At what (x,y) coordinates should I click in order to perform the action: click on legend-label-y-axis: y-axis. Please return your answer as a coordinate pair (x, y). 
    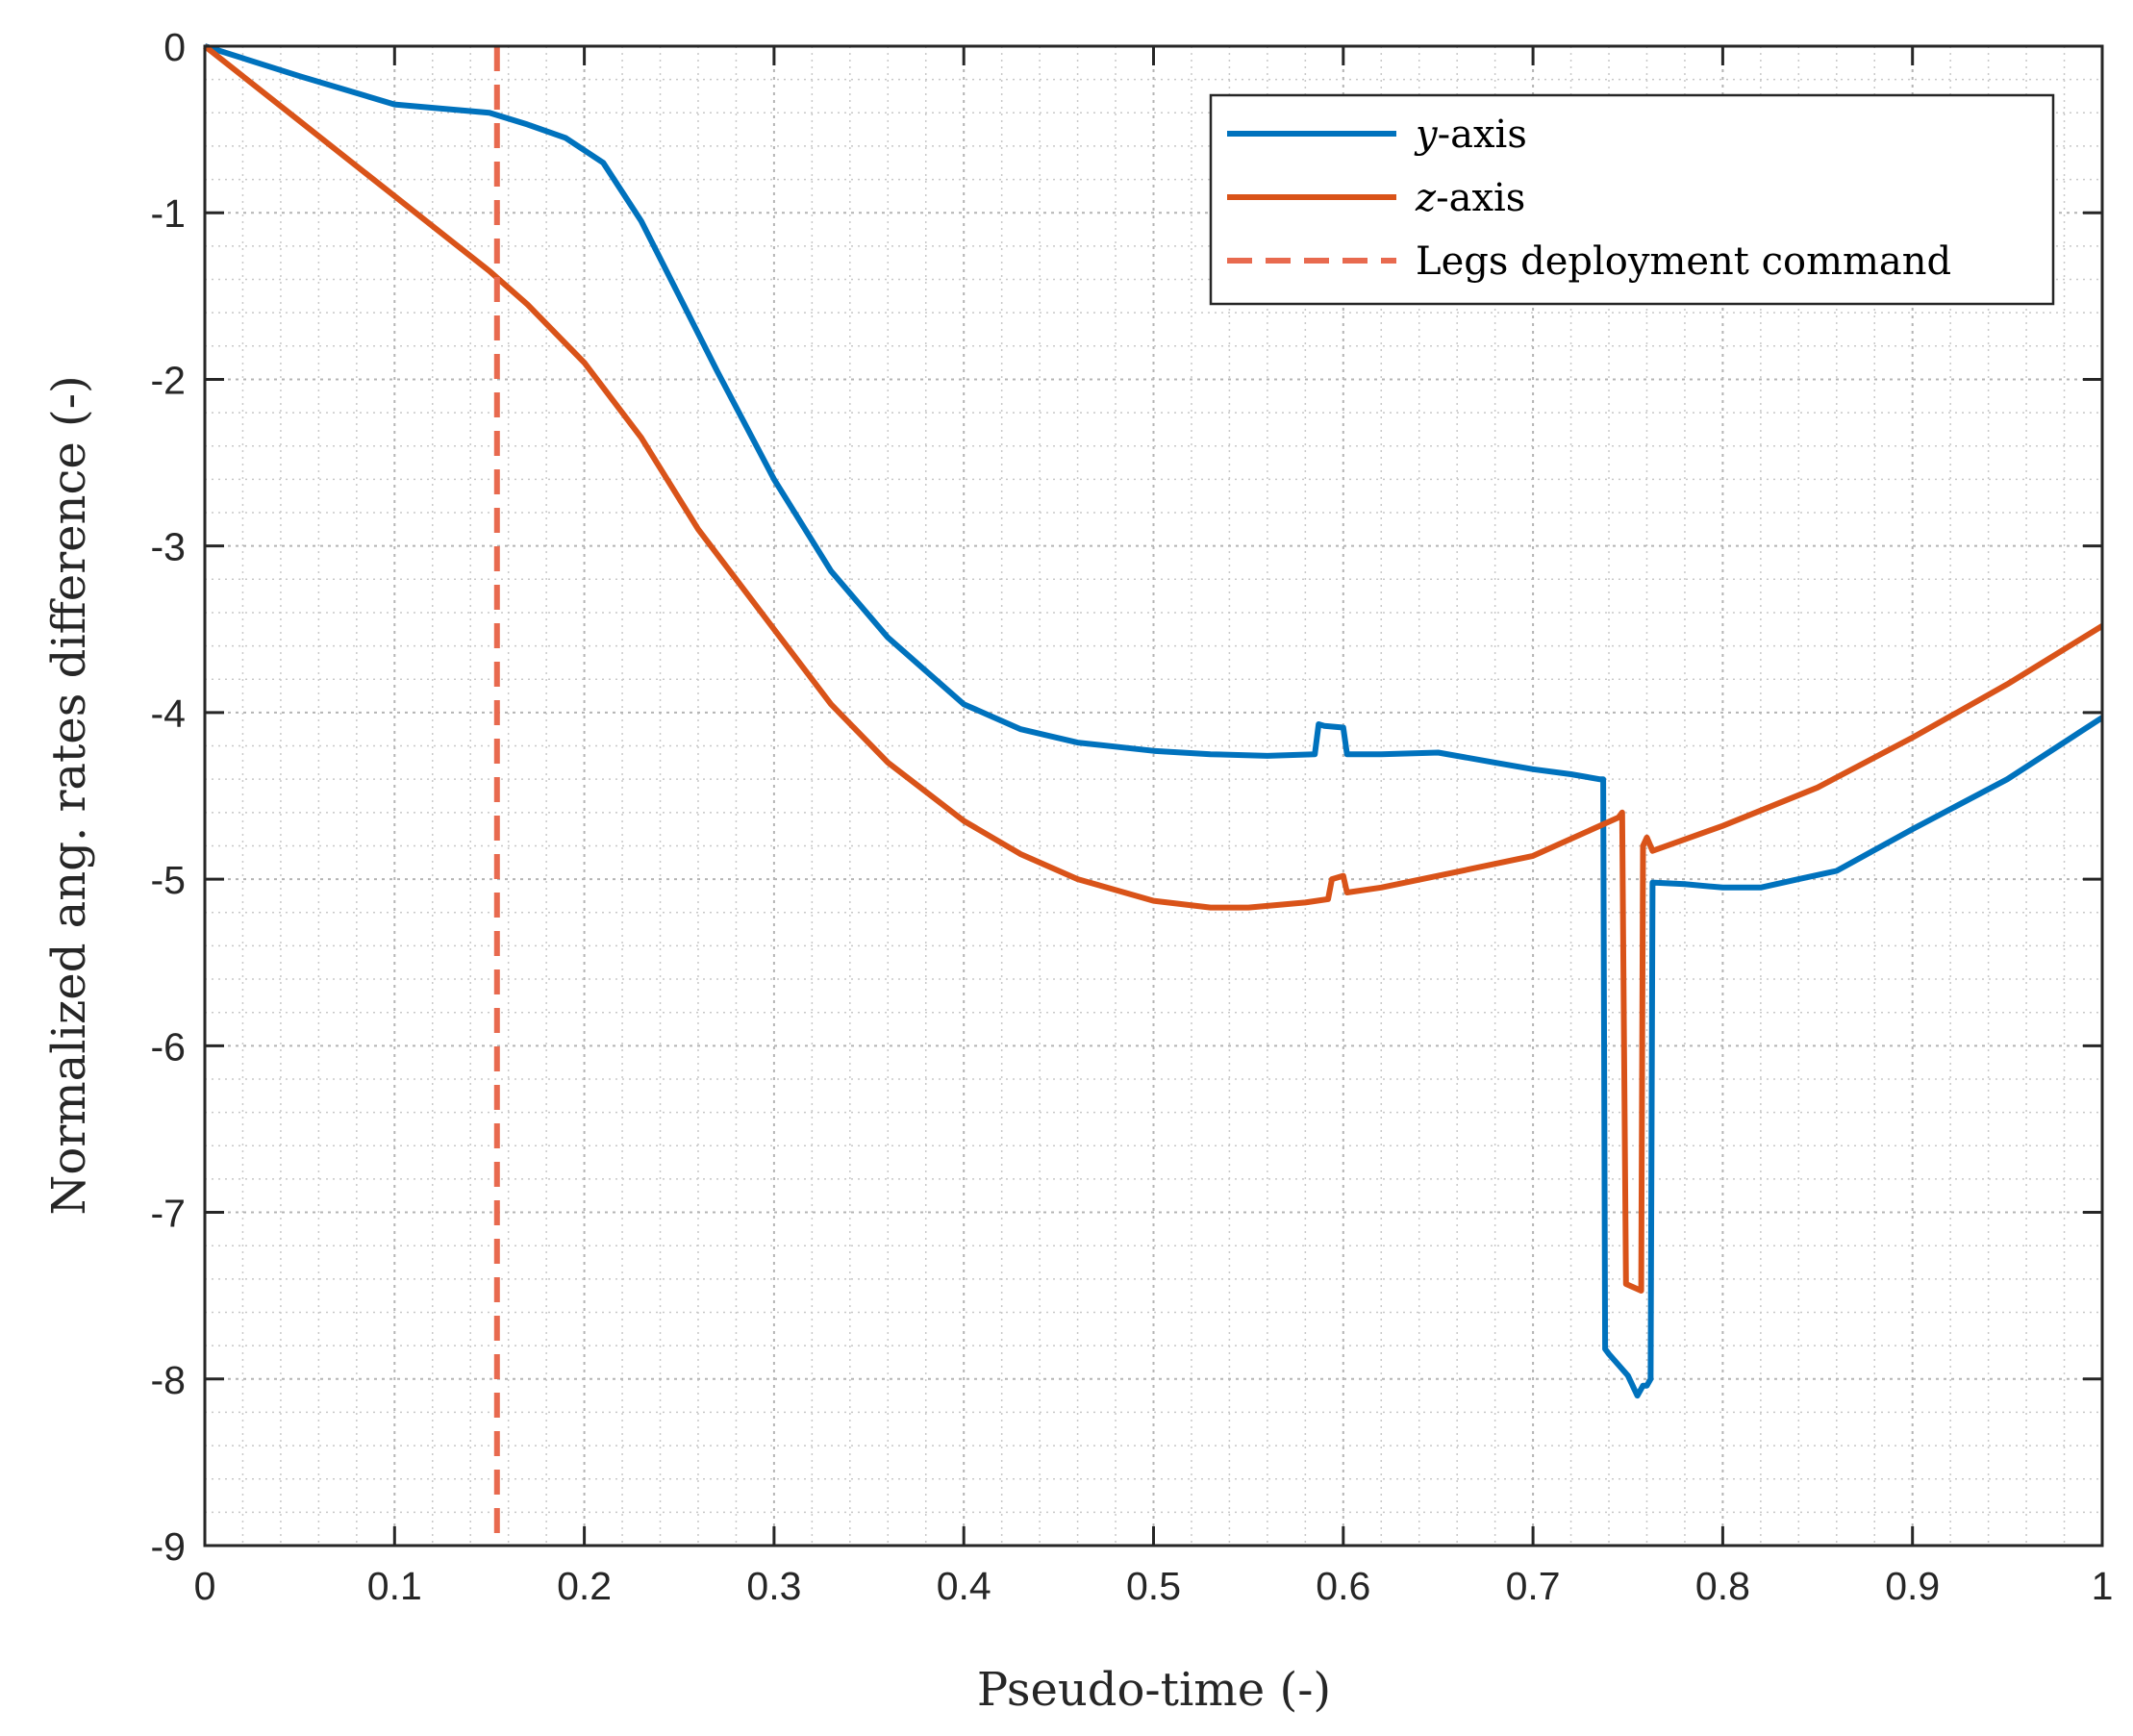
    Looking at the image, I should click on (1470, 135).